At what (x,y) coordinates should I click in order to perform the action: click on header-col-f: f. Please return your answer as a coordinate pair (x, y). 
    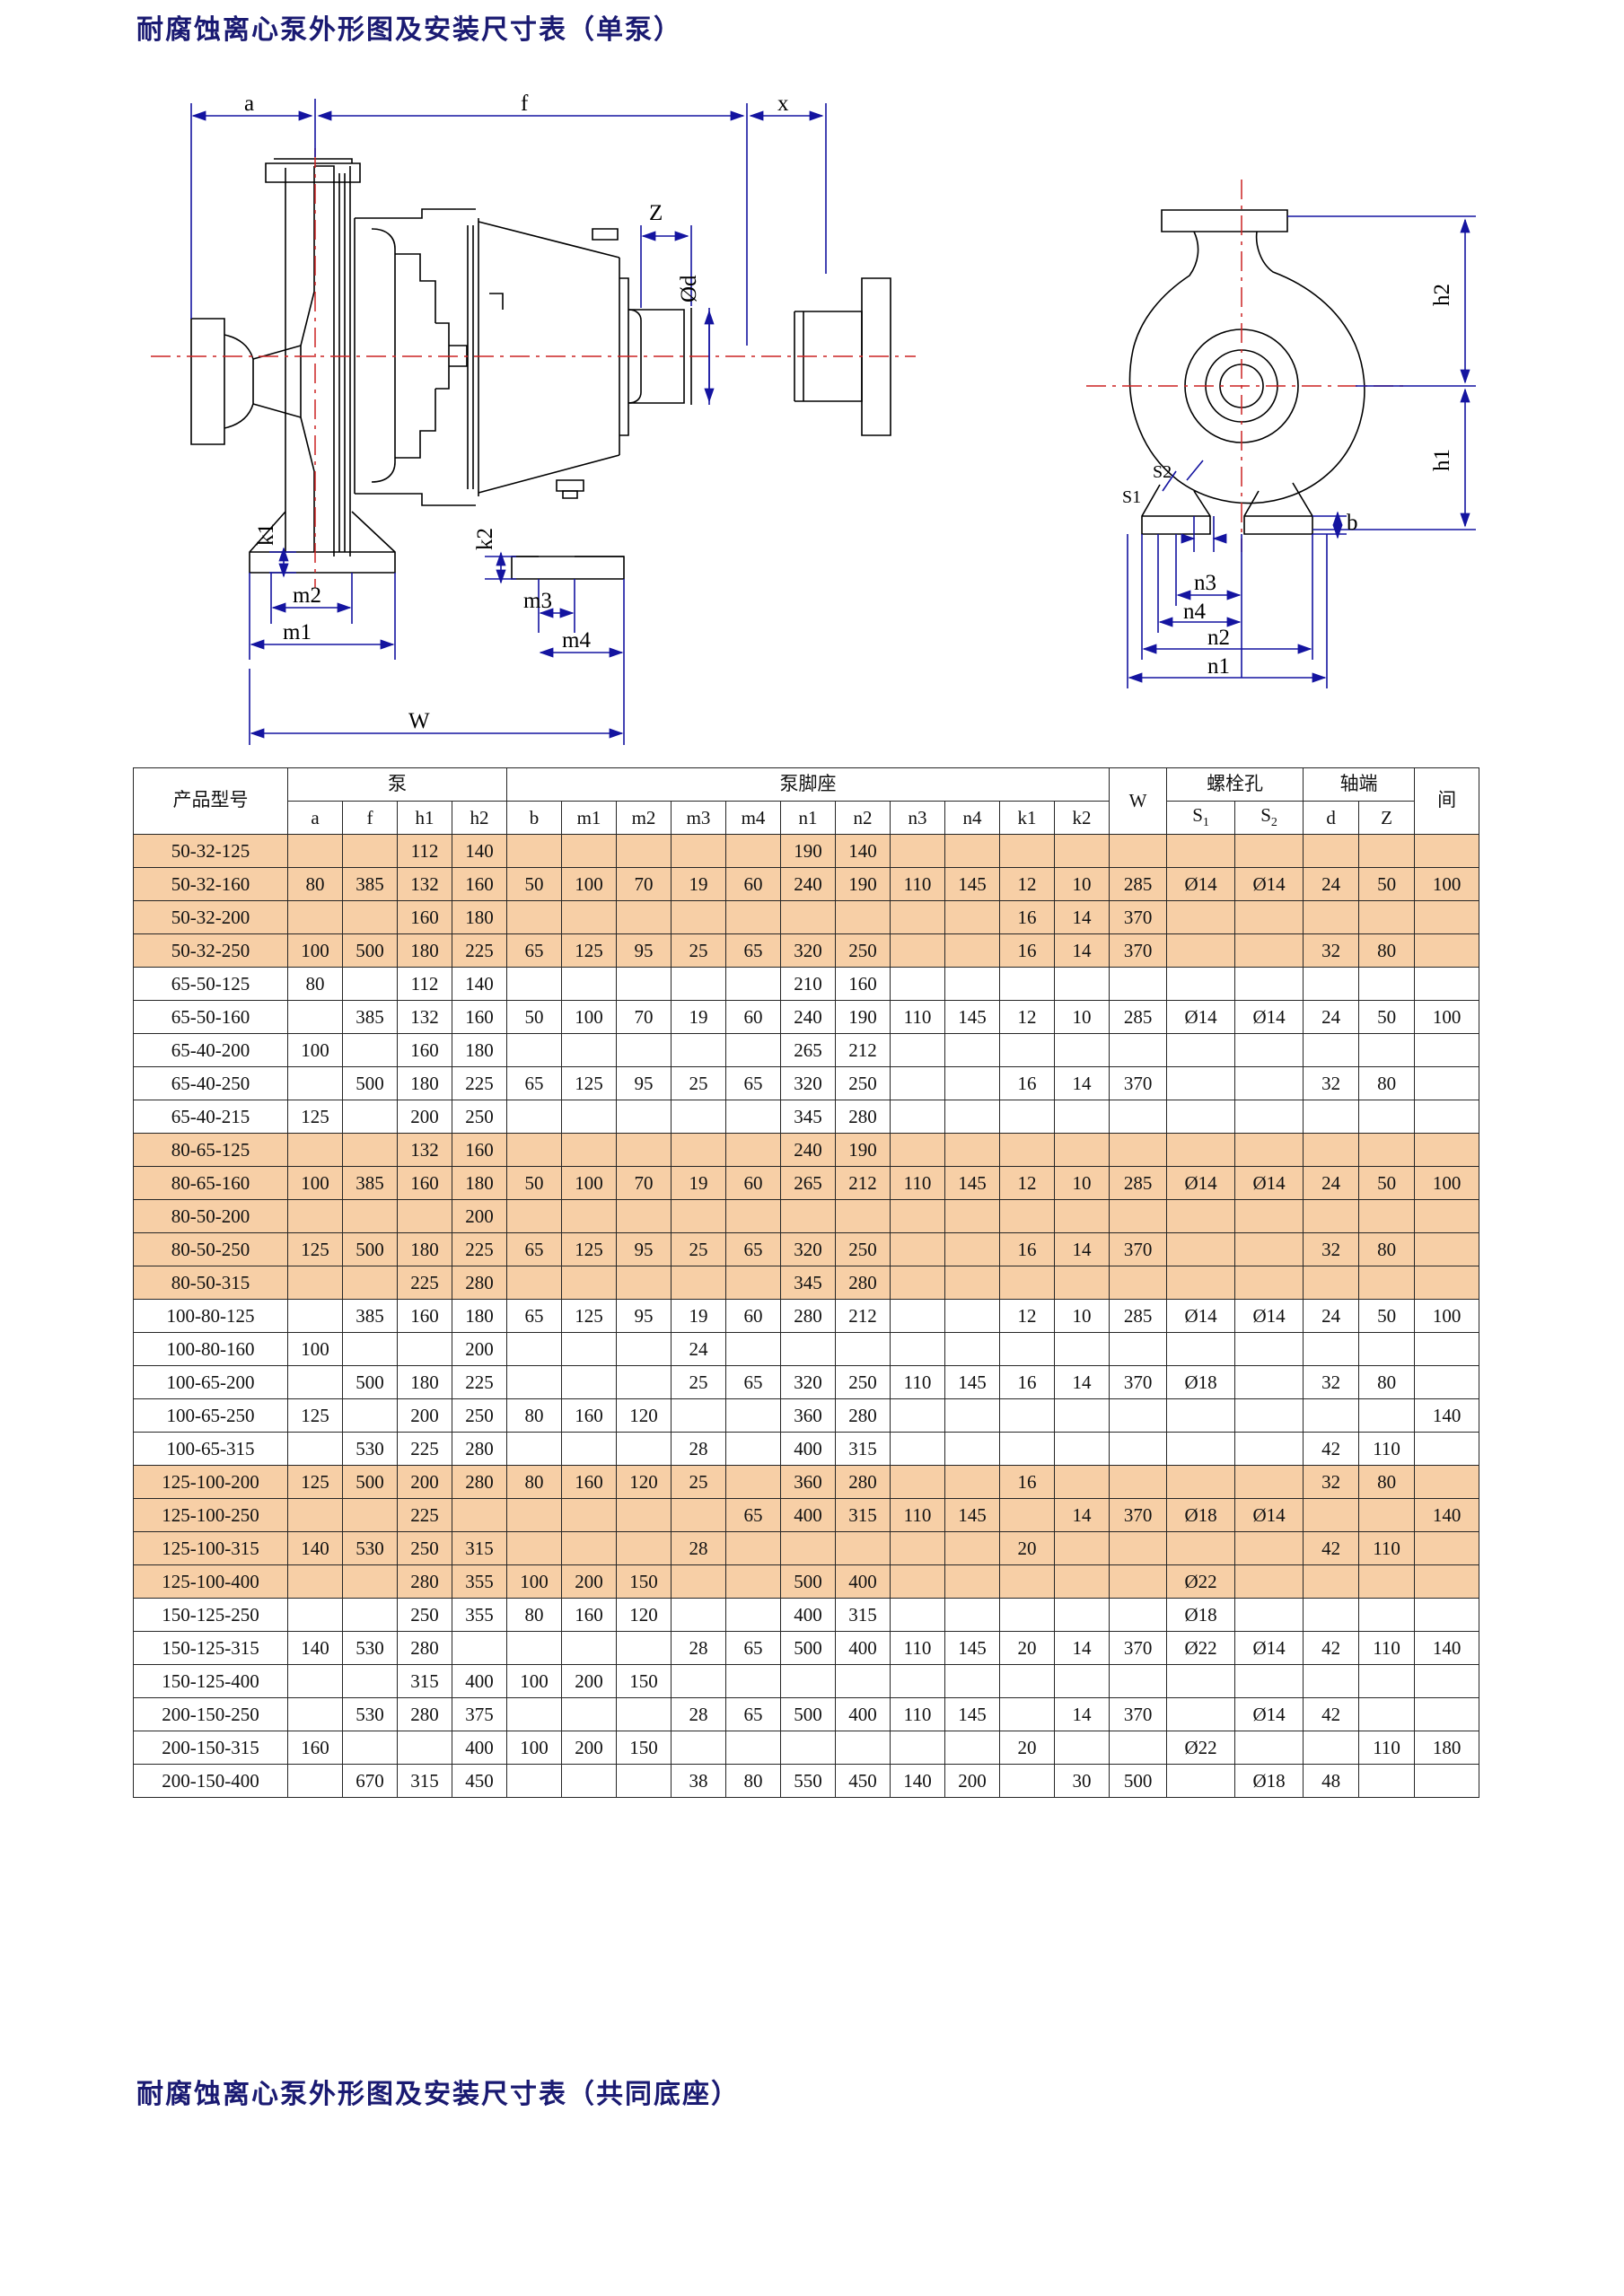
    Looking at the image, I should click on (370, 818).